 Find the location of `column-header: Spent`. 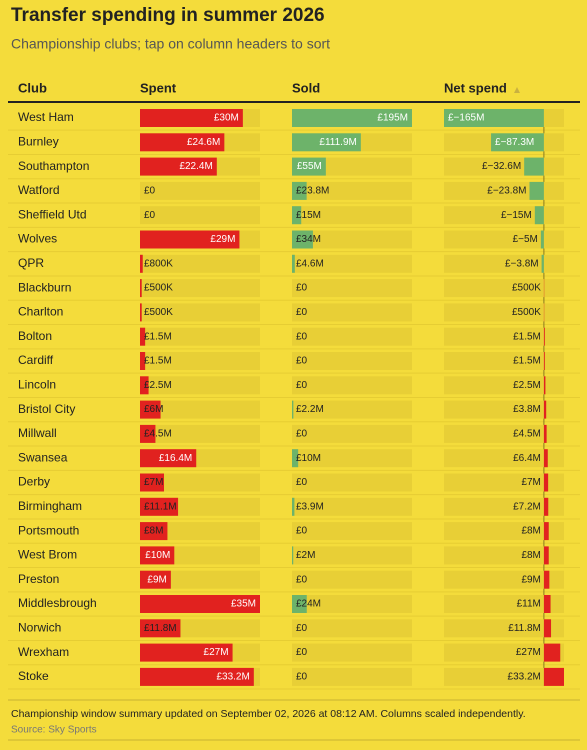

column-header: Spent is located at coordinates (158, 87).